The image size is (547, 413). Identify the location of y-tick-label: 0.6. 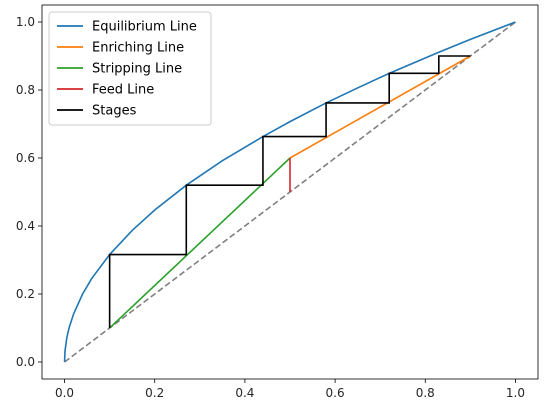
(25, 158).